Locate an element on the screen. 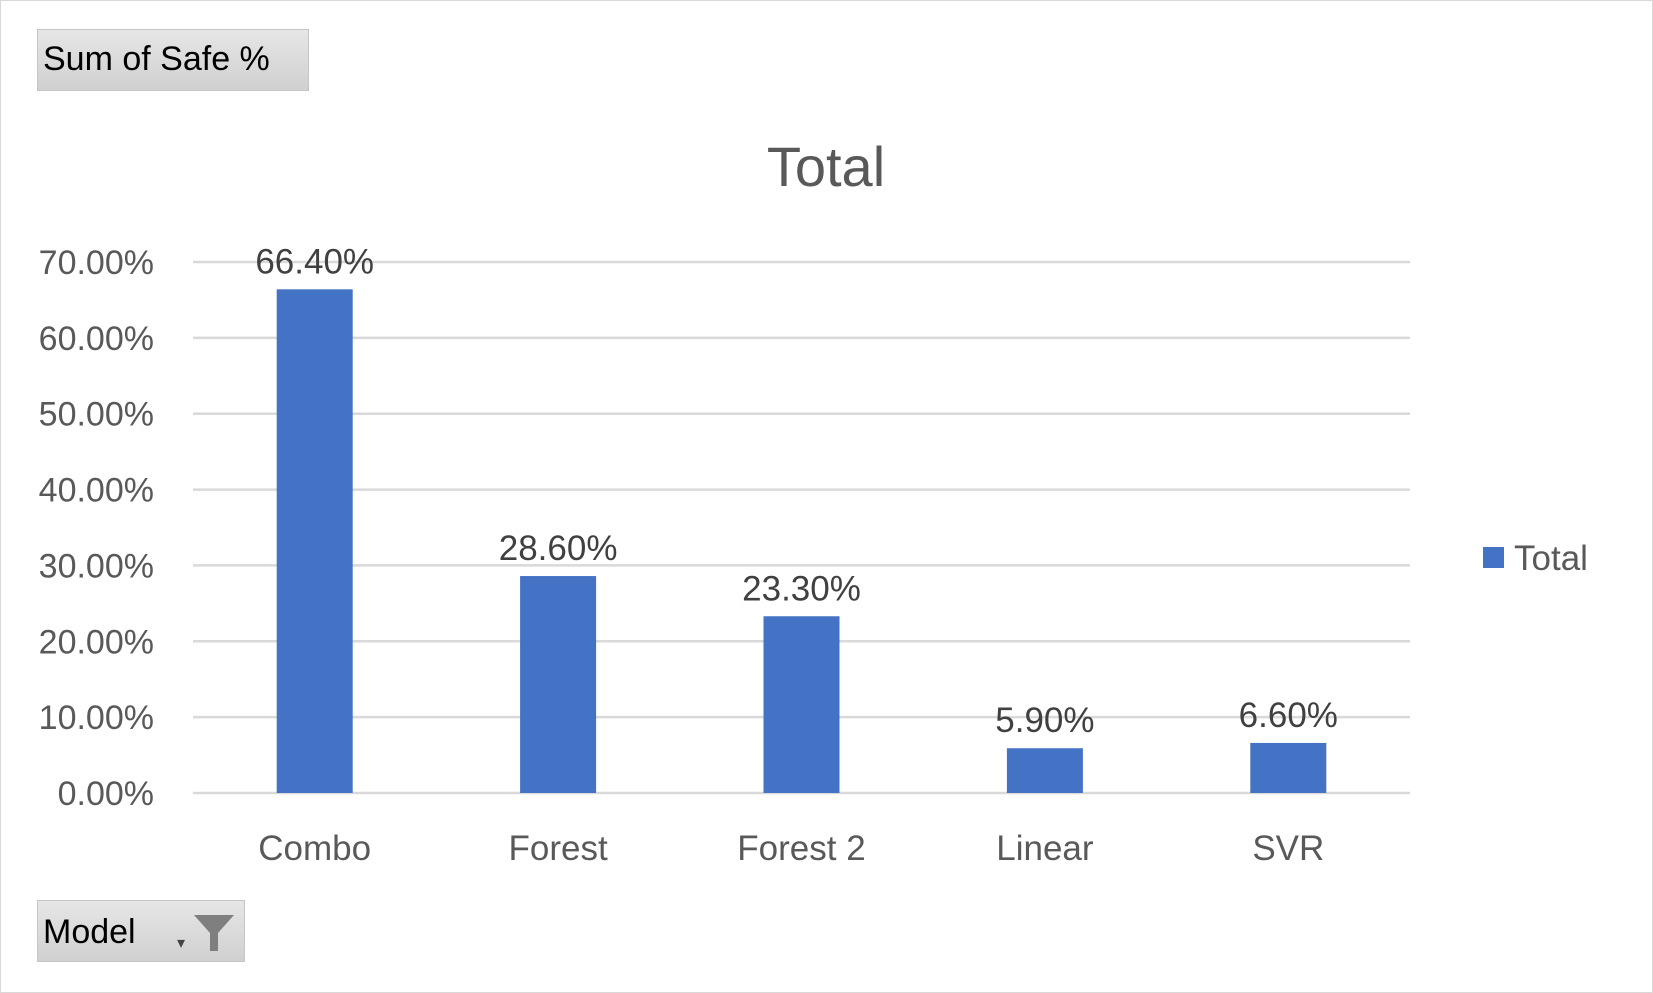 Image resolution: width=1653 pixels, height=993 pixels. value-field-button: Sum of Safe % is located at coordinates (173, 60).